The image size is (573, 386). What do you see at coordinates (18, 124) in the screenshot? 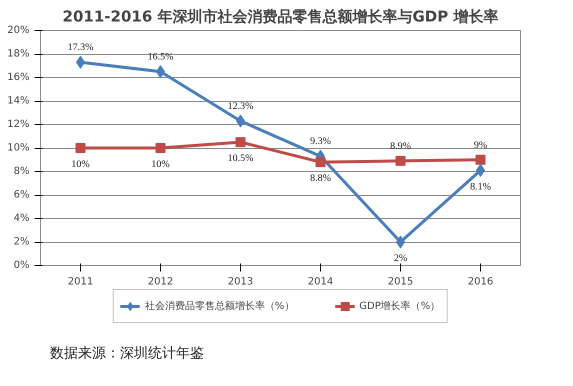
I see `y-tick-label: 12%` at bounding box center [18, 124].